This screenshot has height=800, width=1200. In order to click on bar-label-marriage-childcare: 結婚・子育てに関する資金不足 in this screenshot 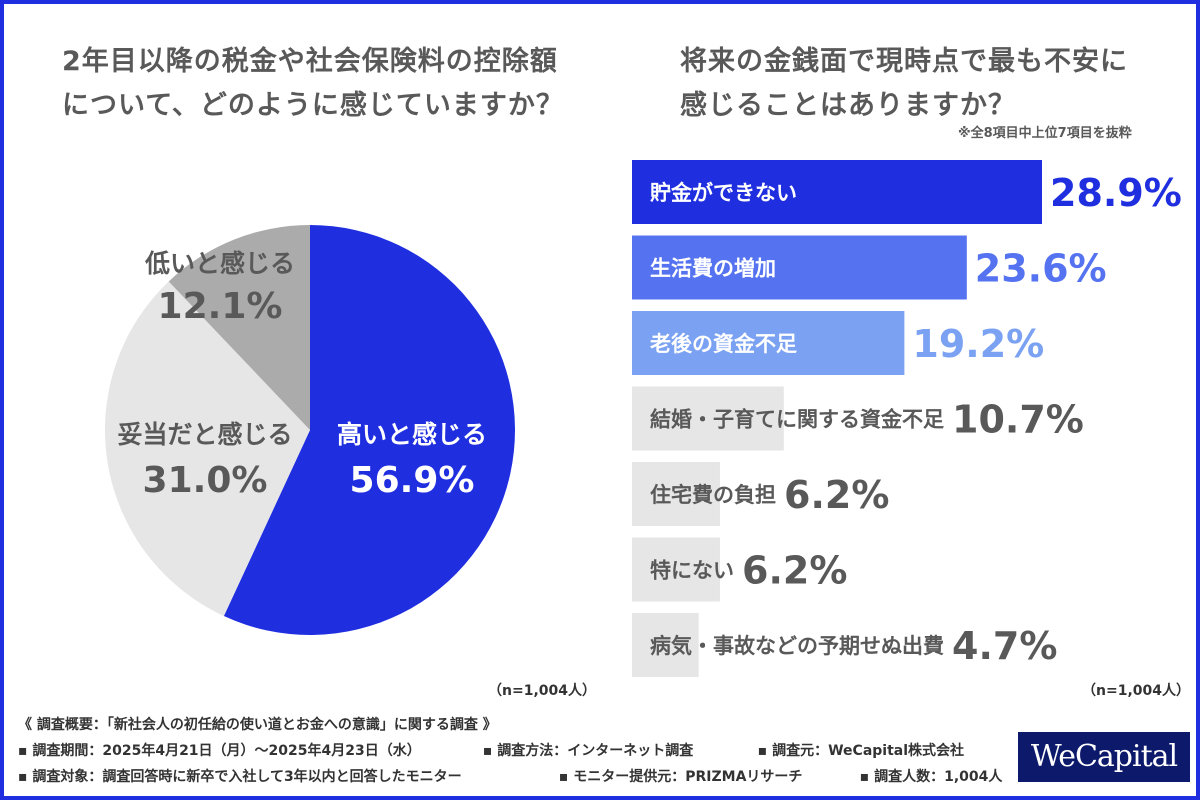, I will do `click(797, 420)`.